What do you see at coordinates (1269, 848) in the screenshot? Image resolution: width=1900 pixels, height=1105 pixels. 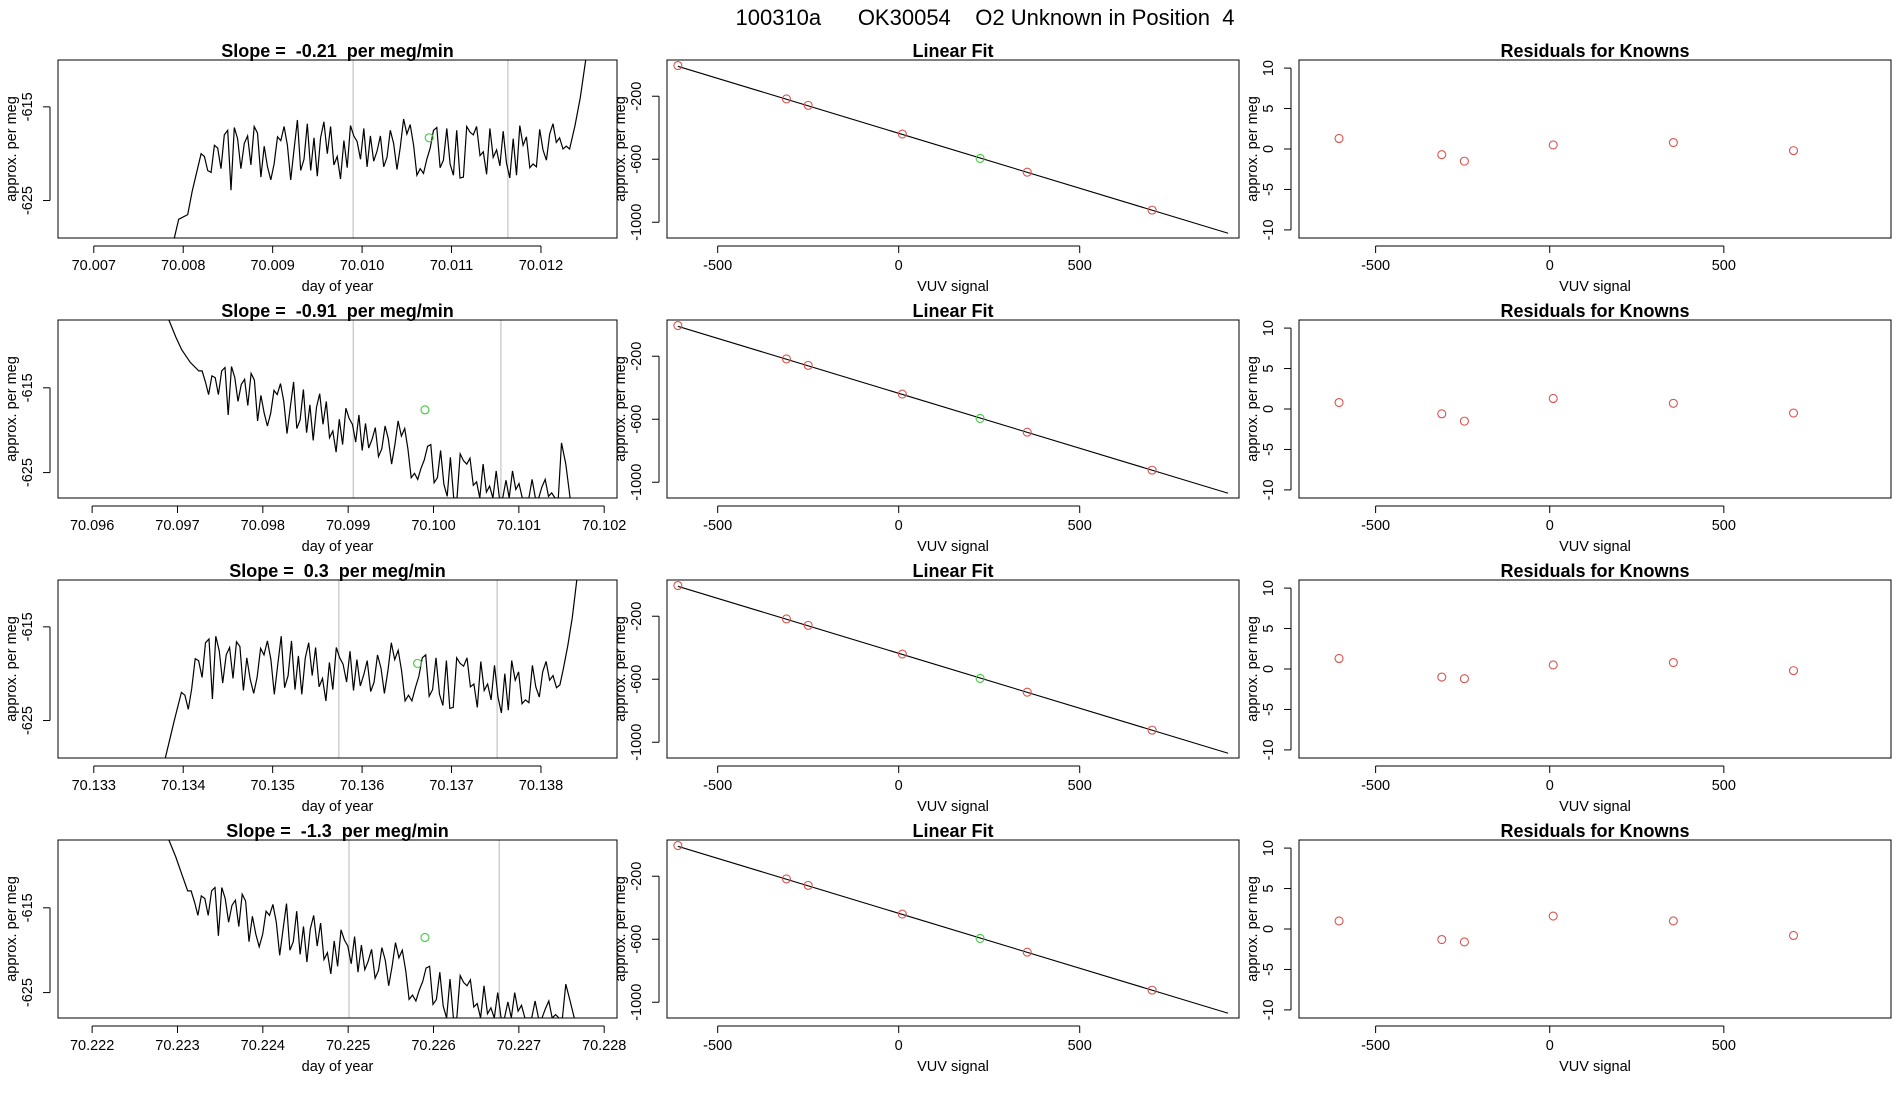 I see `panel-12-y-tick-label: 10` at bounding box center [1269, 848].